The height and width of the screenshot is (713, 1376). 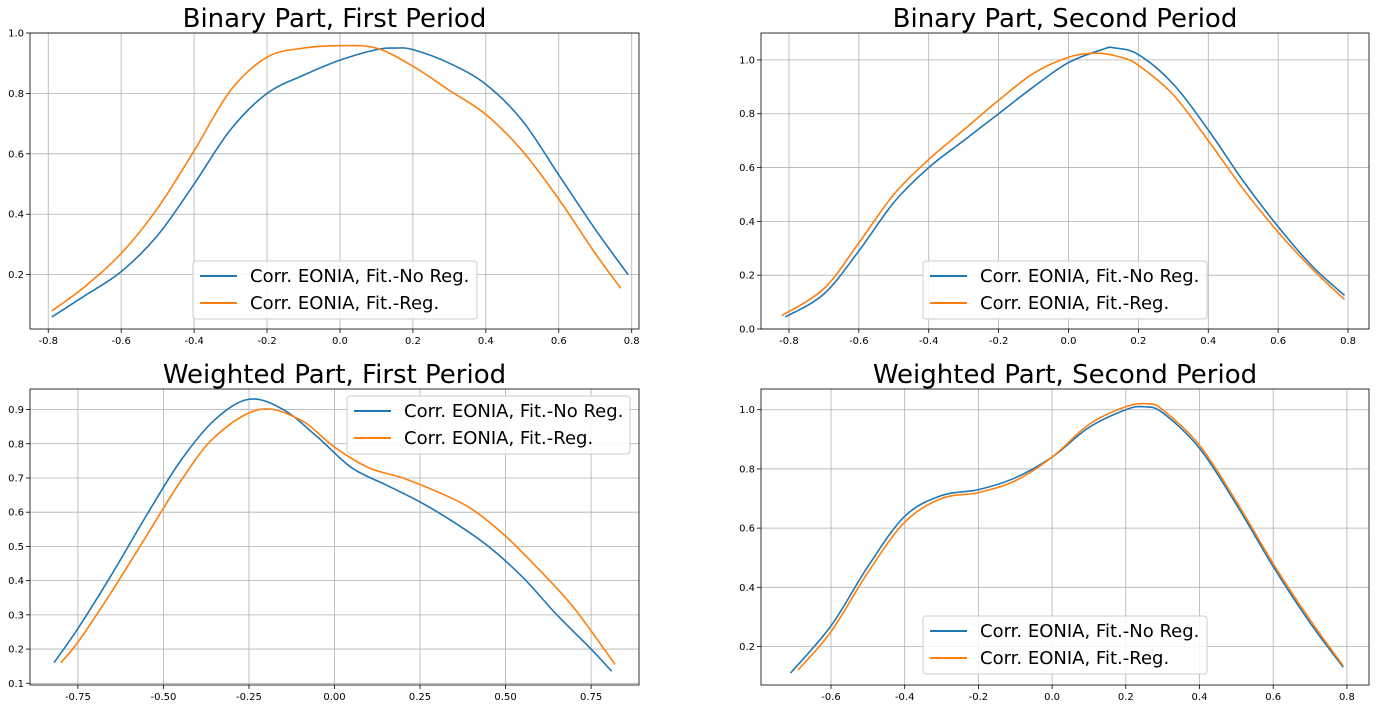 I want to click on chart-title: Binary Part, Second Period, so click(x=1065, y=19).